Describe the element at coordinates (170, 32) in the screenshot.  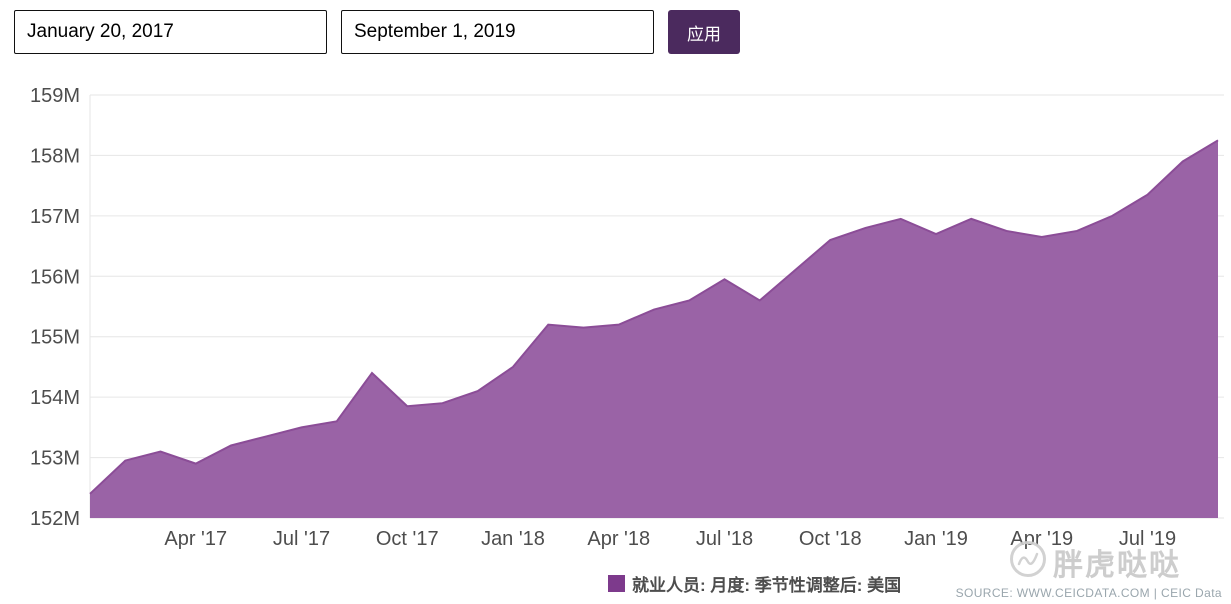
I see `start-date-input` at that location.